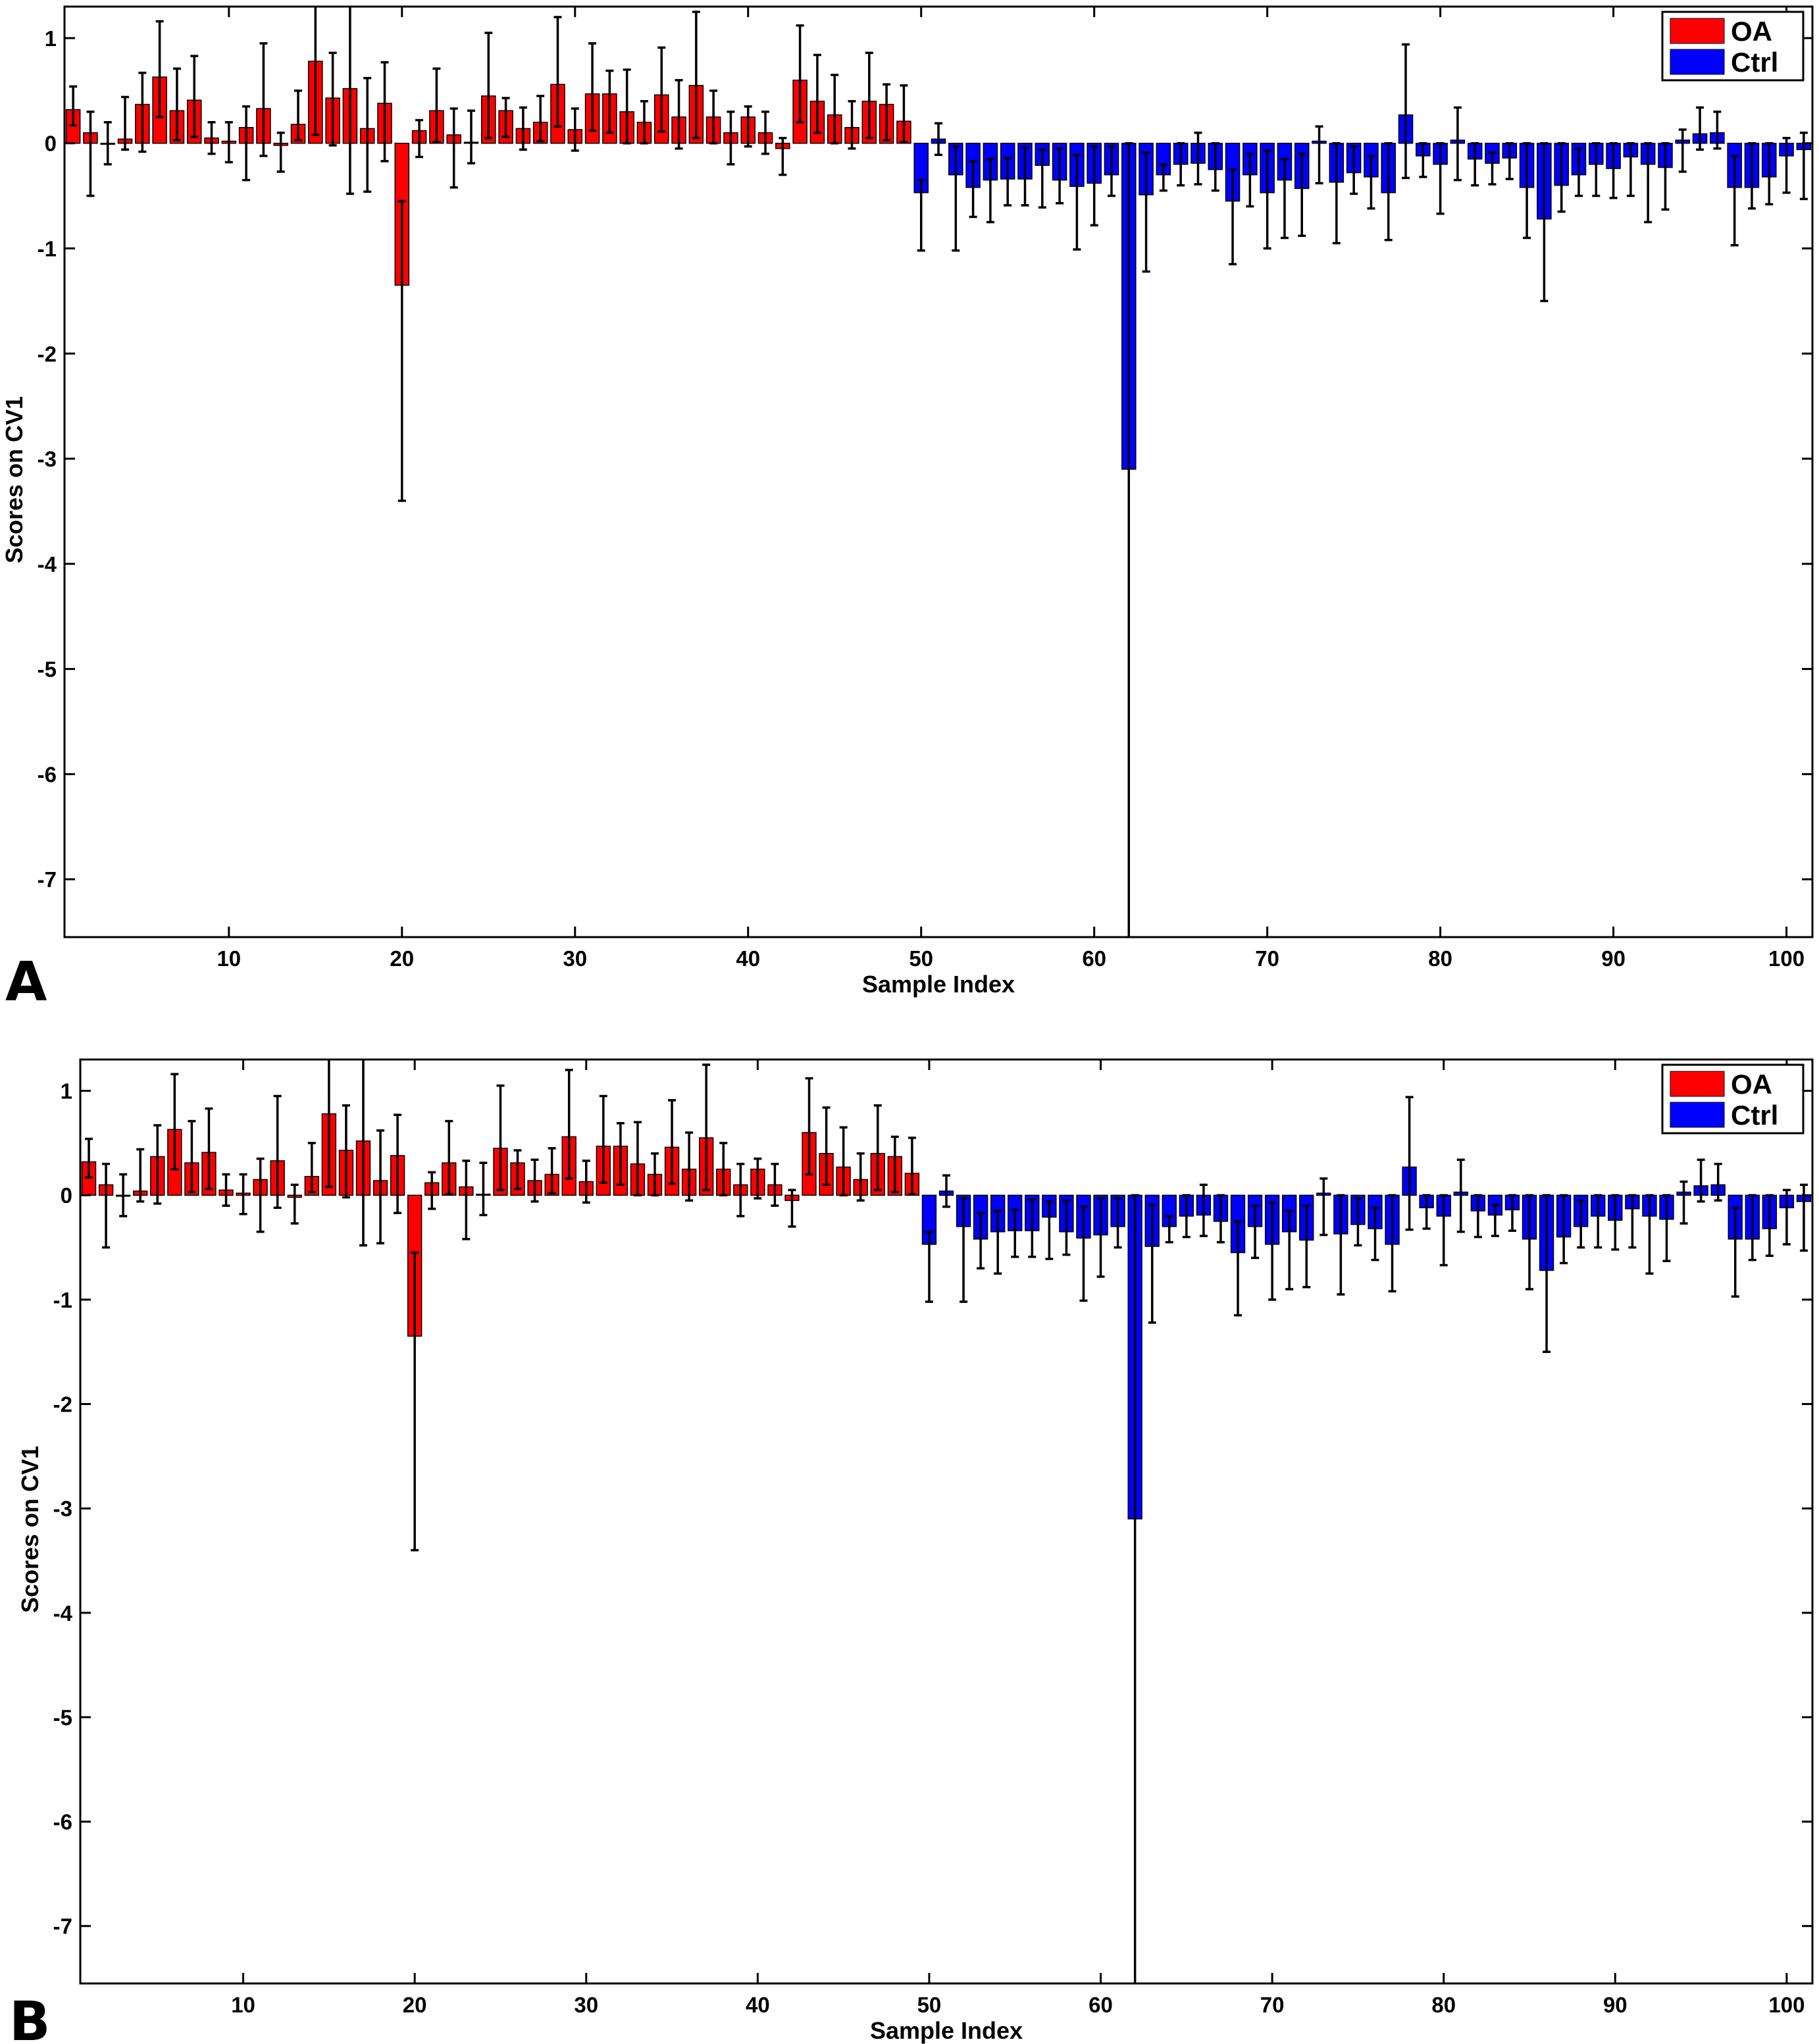  What do you see at coordinates (26, 982) in the screenshot?
I see `panel-label-a: A` at bounding box center [26, 982].